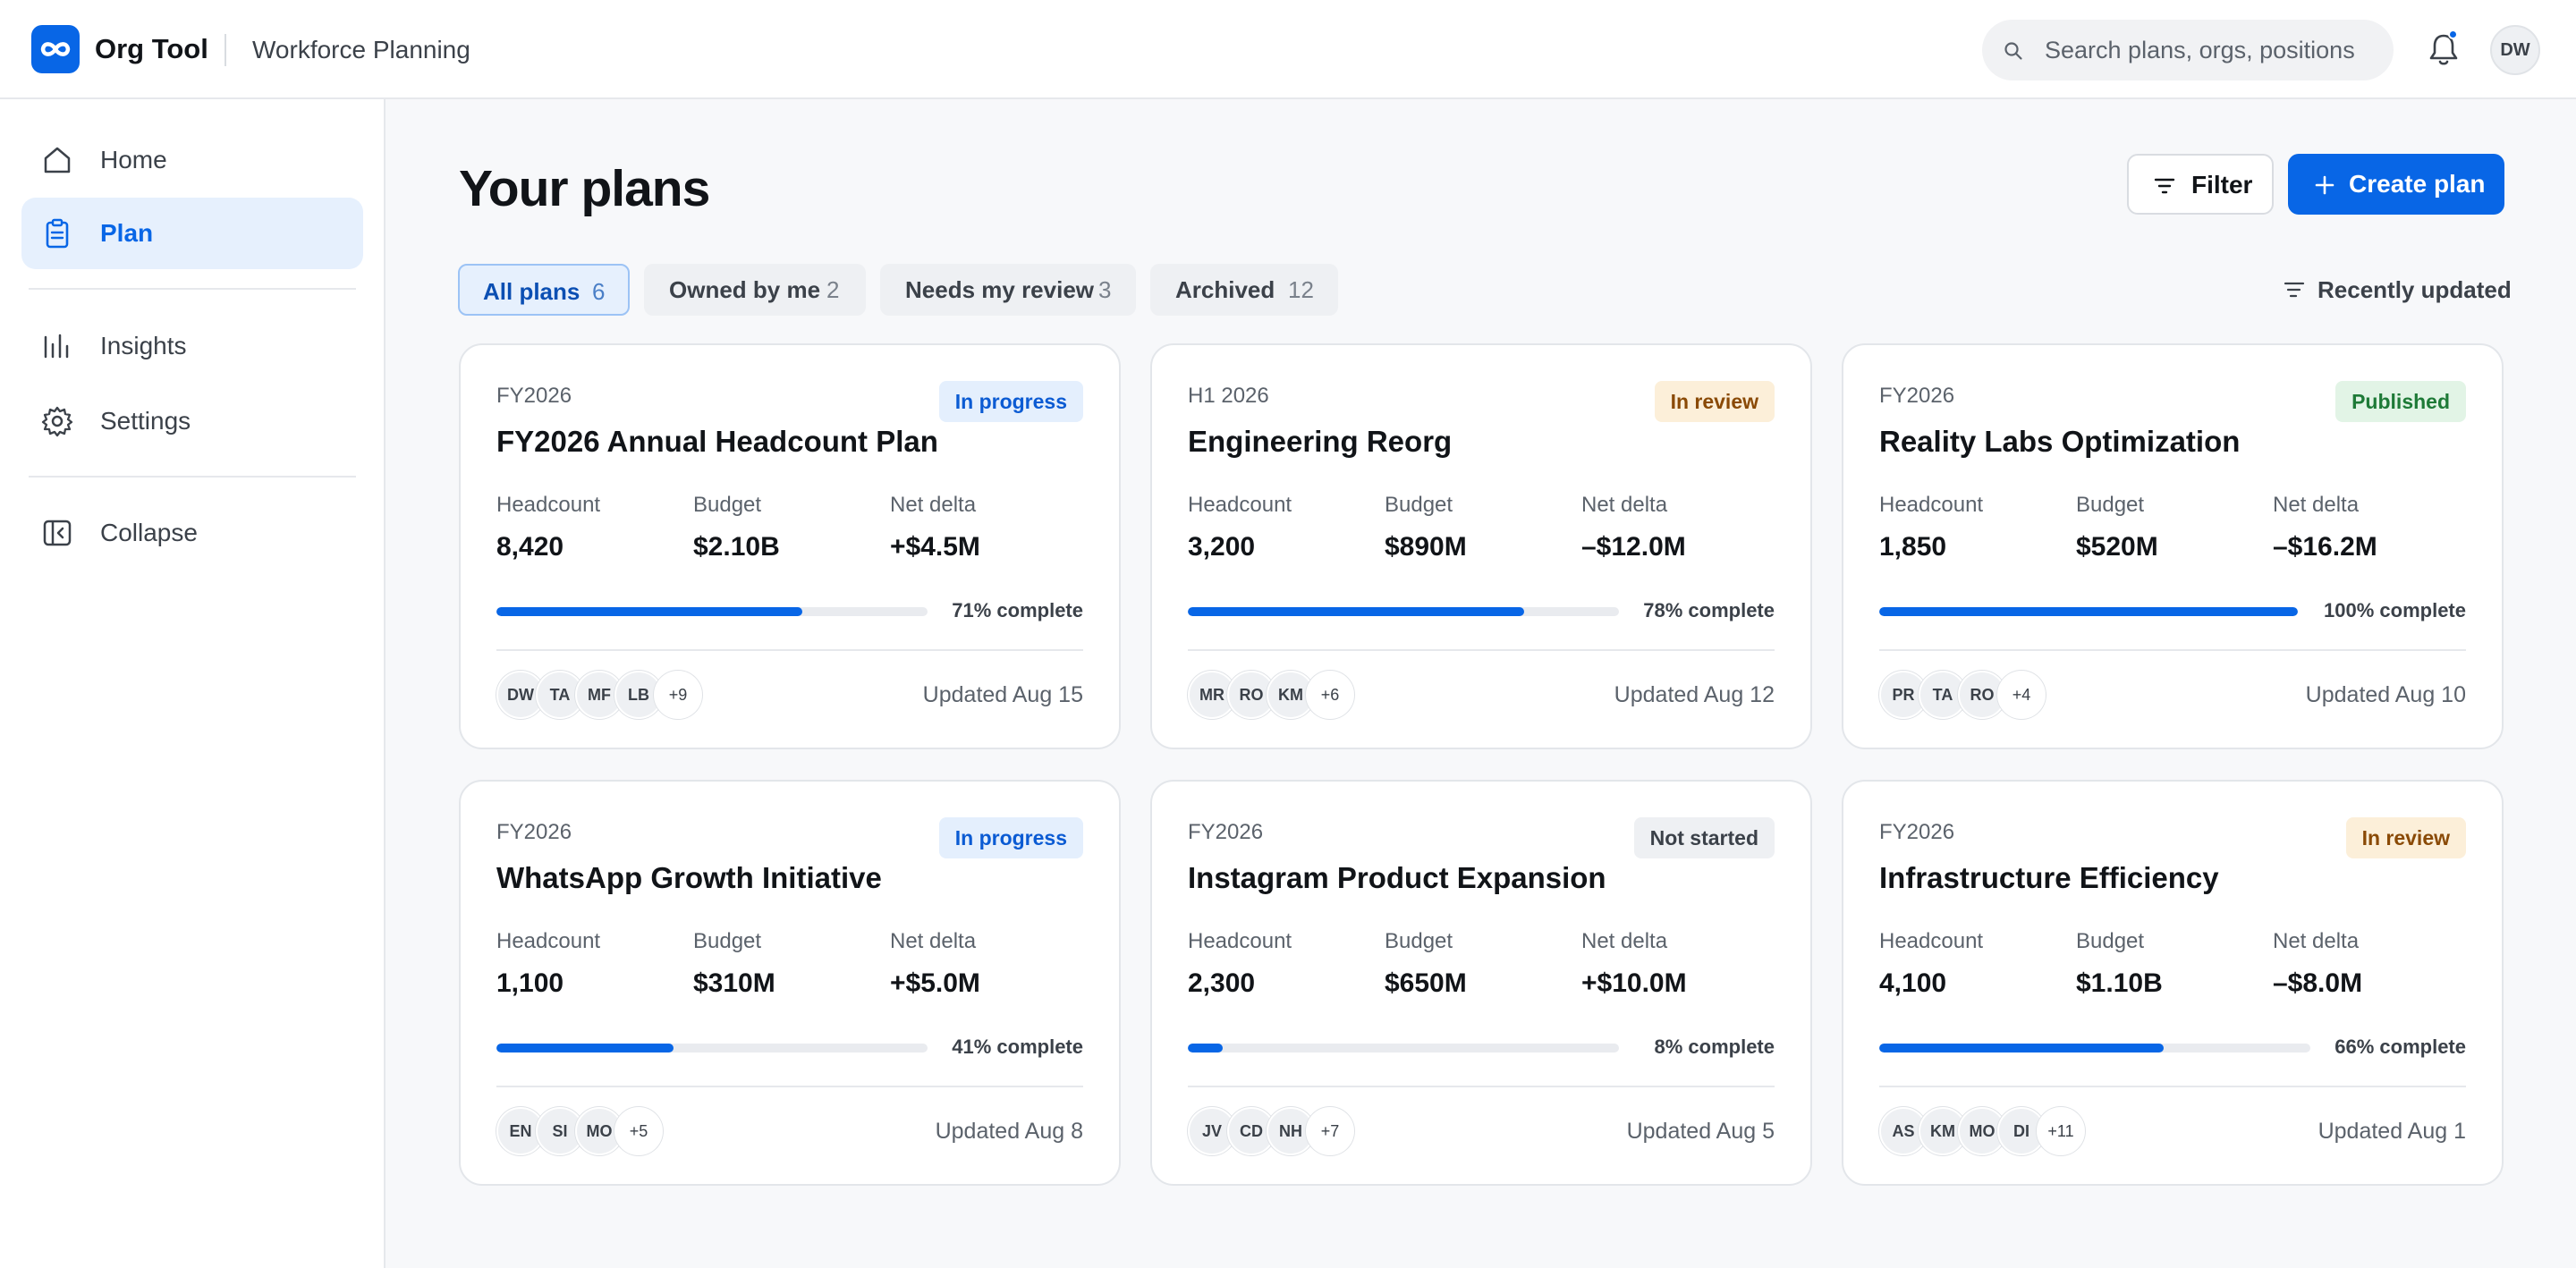  What do you see at coordinates (2021, 695) in the screenshot?
I see `more-collaborators-badge: +4` at bounding box center [2021, 695].